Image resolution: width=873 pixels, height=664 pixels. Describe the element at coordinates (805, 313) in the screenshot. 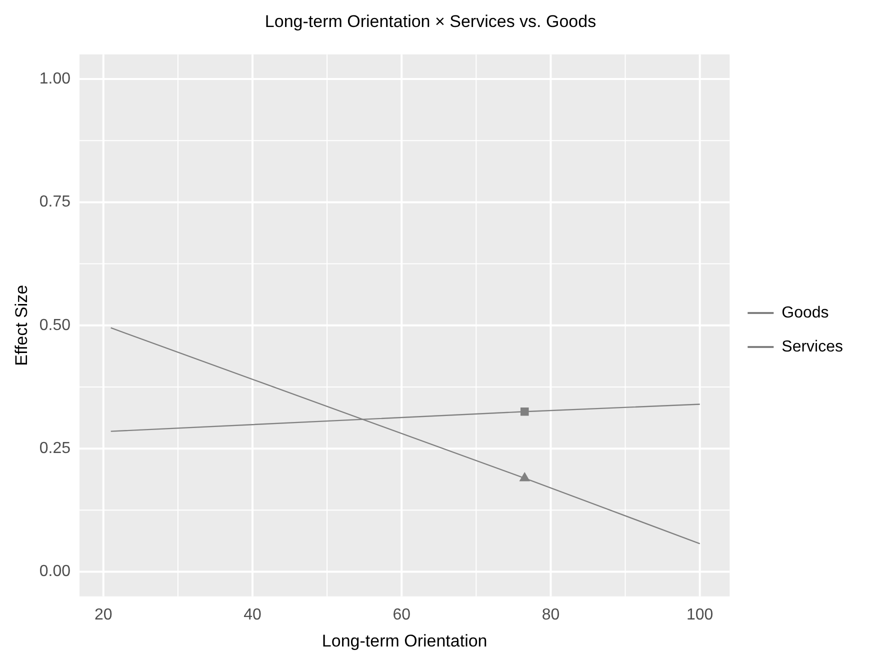

I see `legend-label: Goods` at that location.